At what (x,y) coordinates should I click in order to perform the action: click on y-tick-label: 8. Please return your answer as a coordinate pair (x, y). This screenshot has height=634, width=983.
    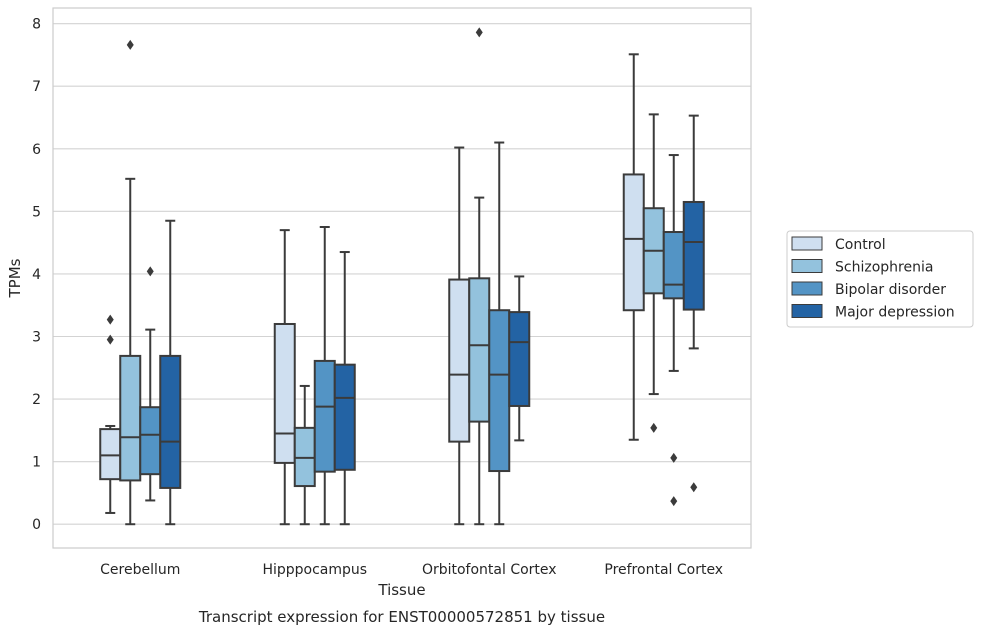
    Looking at the image, I should click on (36, 25).